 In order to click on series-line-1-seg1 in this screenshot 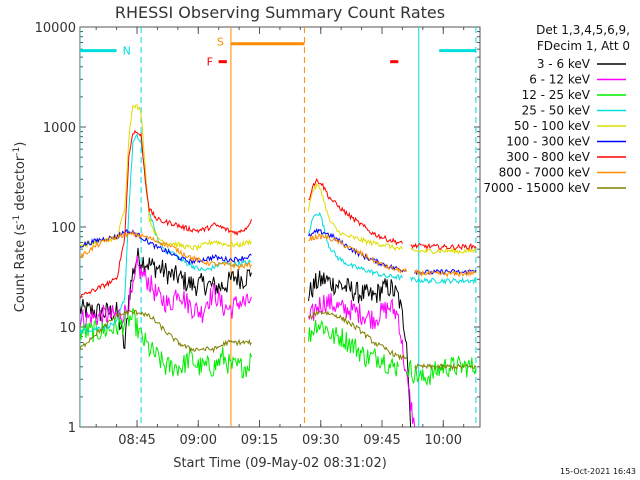, I will do `click(166, 293)`.